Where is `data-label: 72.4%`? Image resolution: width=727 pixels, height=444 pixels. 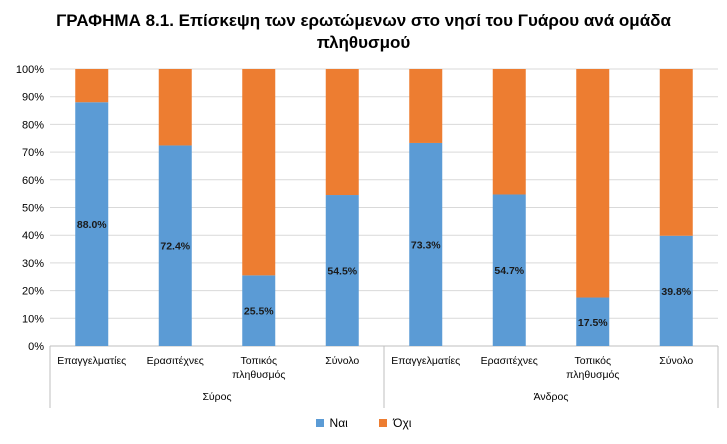 data-label: 72.4% is located at coordinates (175, 247).